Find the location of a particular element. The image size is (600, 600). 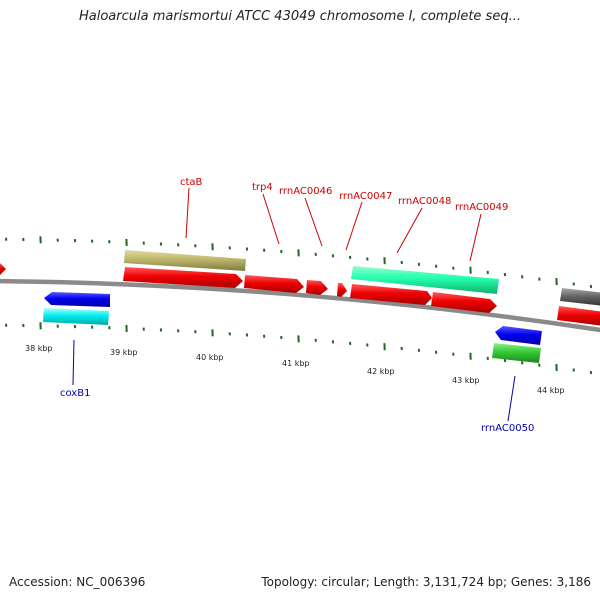

leader-rrnac0048 is located at coordinates (409, 230).